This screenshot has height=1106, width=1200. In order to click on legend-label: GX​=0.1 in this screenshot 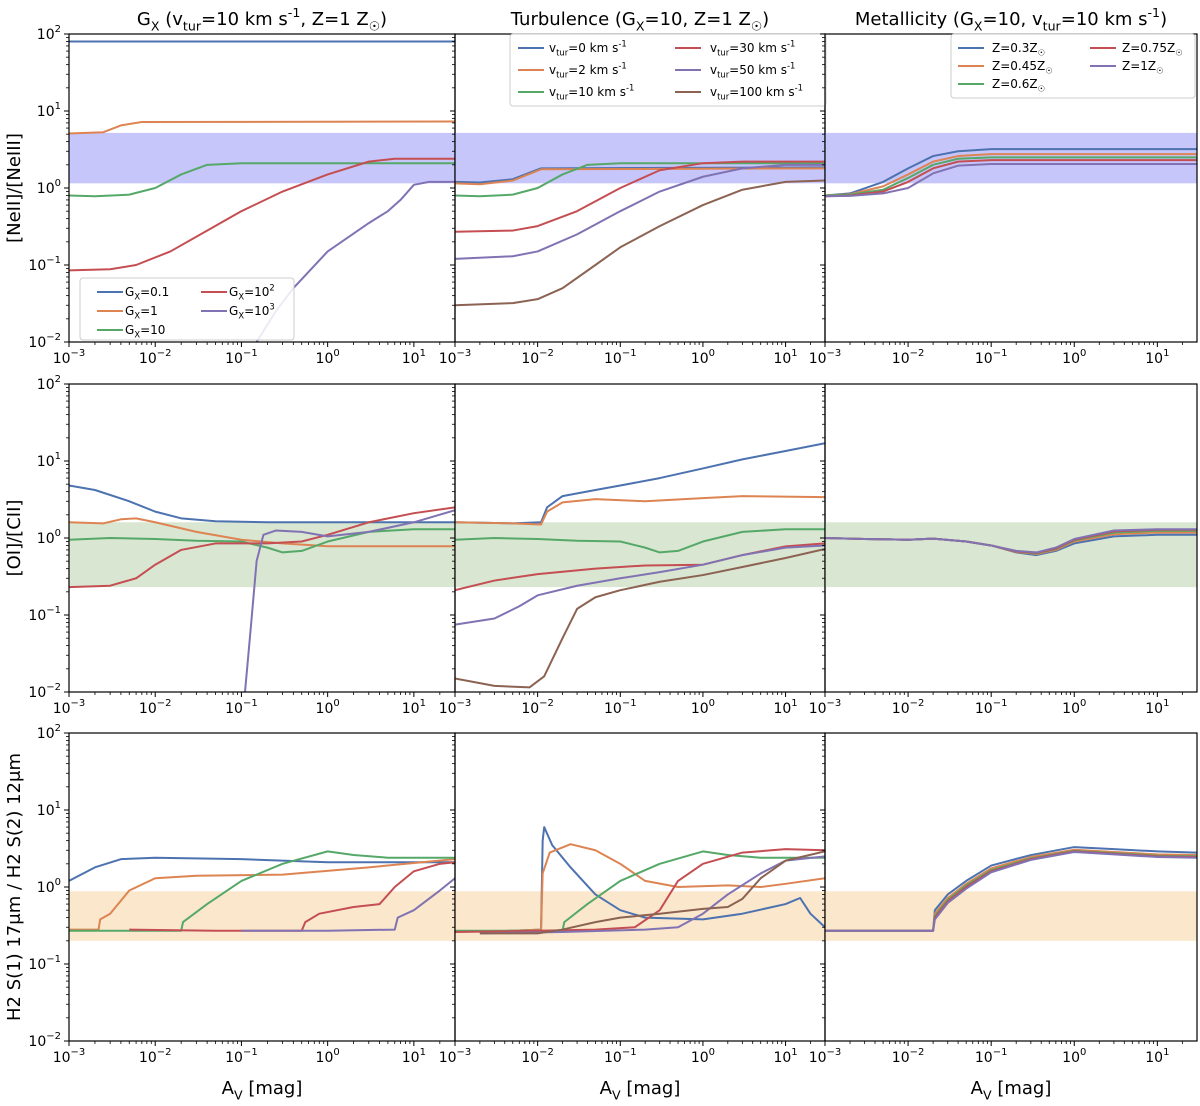, I will do `click(147, 293)`.